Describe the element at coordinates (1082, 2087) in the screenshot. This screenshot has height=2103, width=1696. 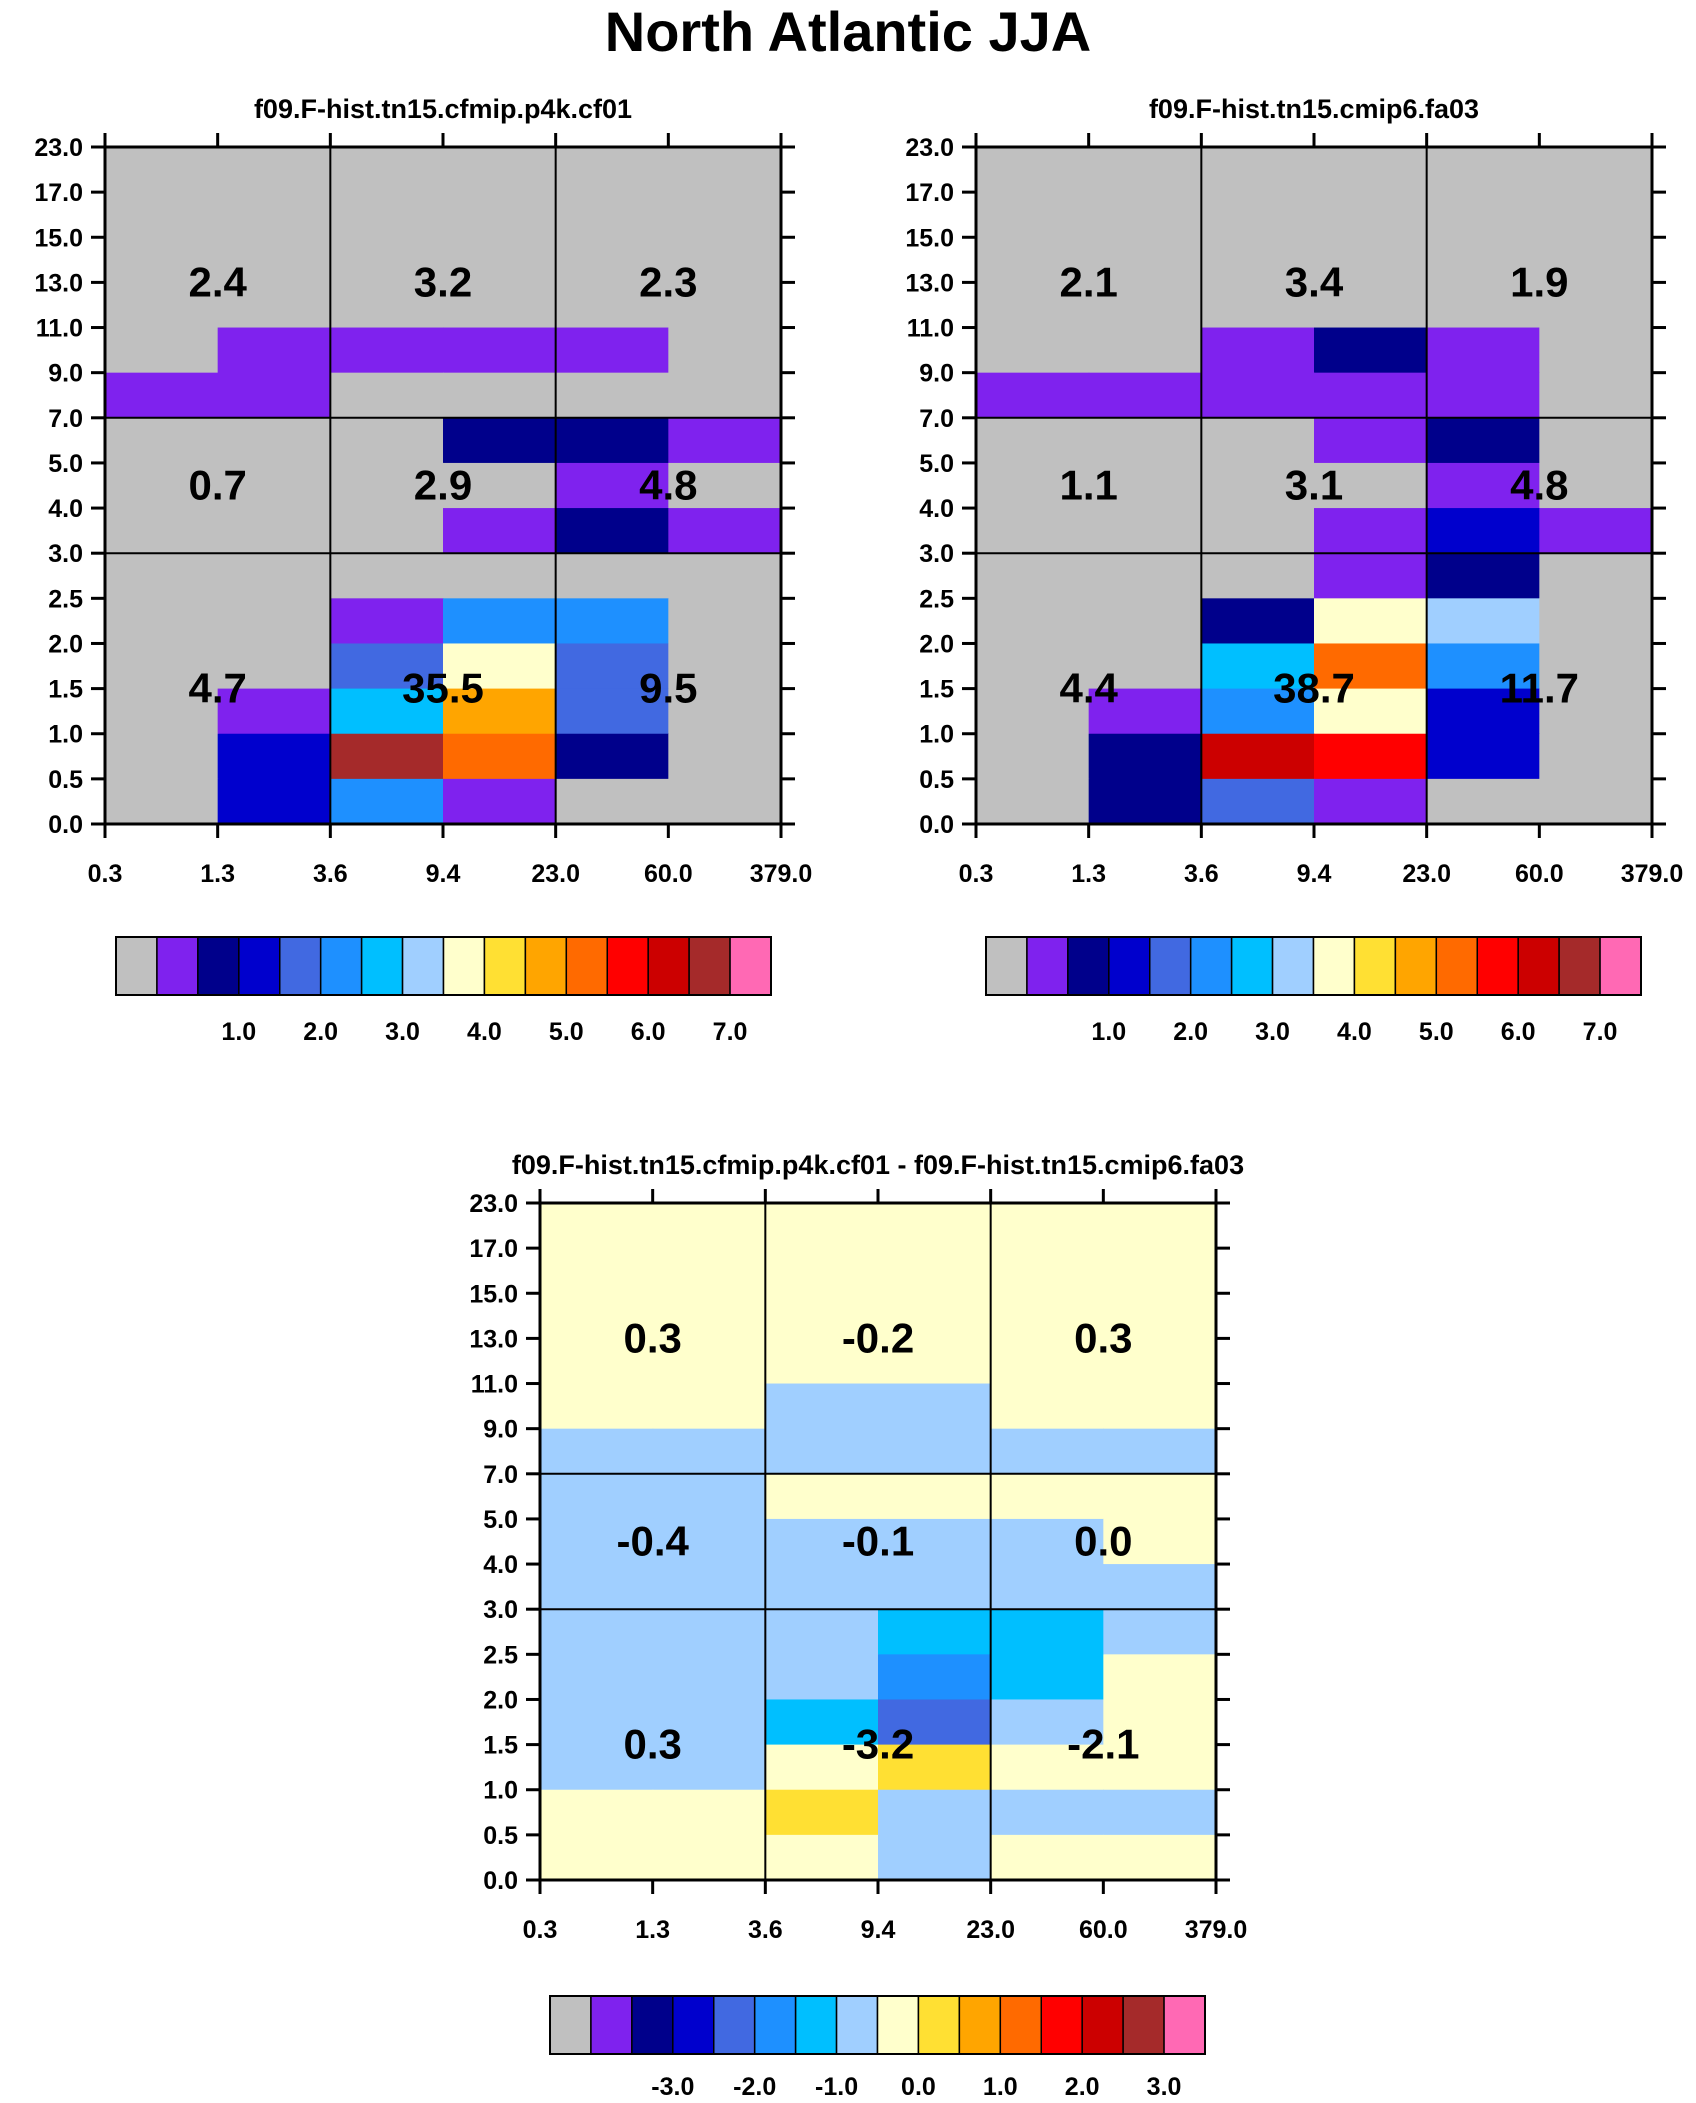
I see `colorbar-label: 2.0` at that location.